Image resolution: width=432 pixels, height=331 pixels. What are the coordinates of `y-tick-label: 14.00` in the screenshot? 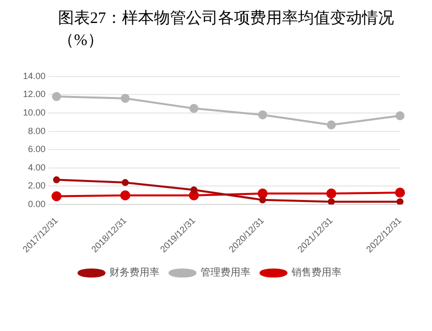 It's located at (34, 75).